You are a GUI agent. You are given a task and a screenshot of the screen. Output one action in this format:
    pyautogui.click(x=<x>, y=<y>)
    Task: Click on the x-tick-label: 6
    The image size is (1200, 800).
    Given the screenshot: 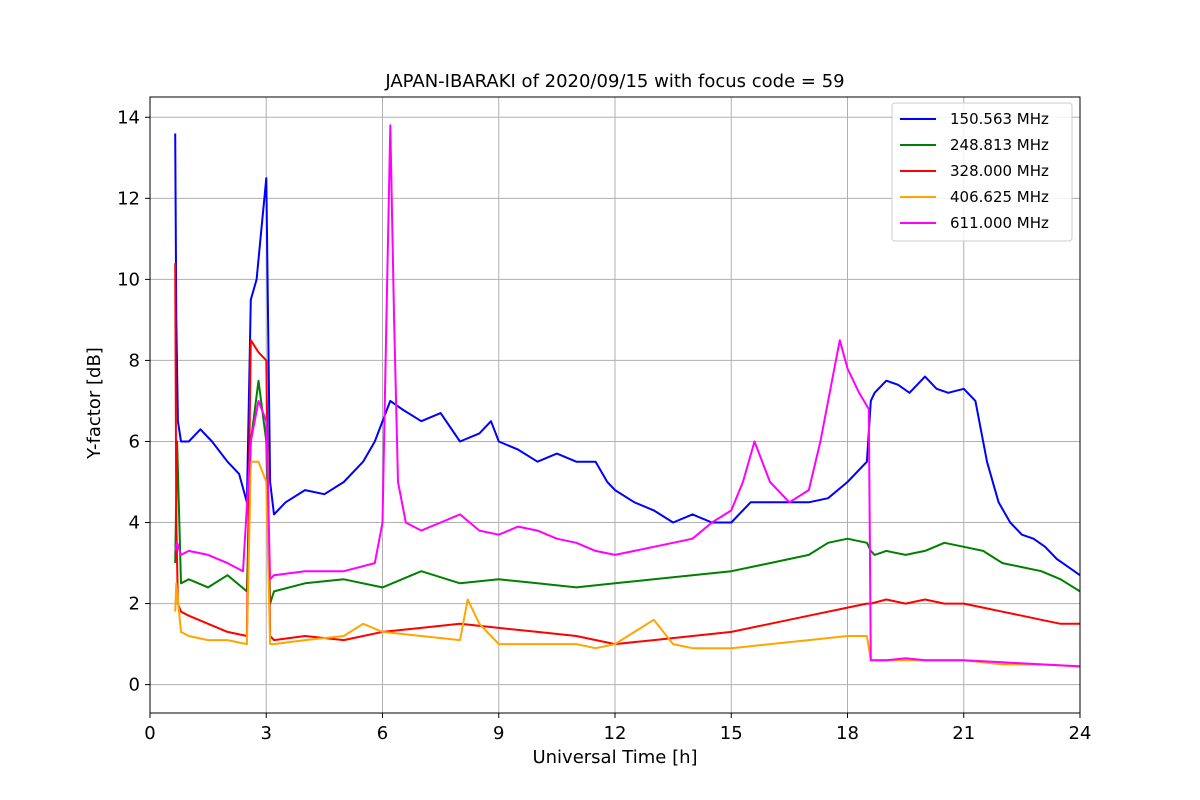 What is the action you would take?
    pyautogui.click(x=382, y=733)
    